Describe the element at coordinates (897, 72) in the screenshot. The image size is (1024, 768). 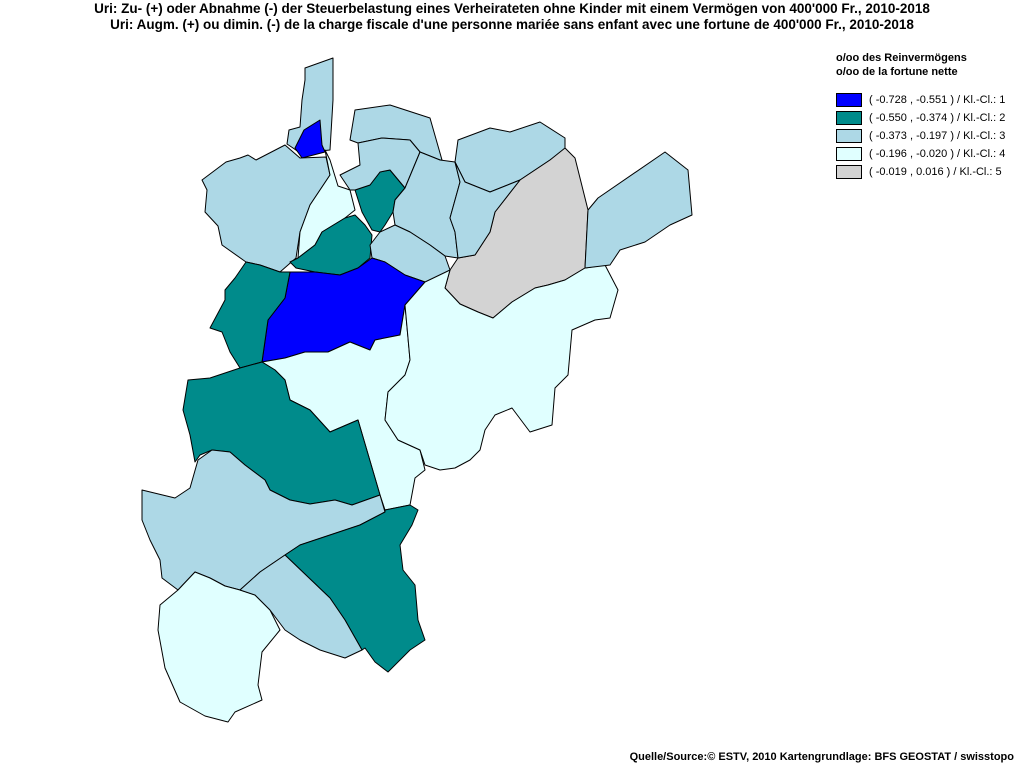
I see `legend-heading-french: o/oo de la fortune nette` at that location.